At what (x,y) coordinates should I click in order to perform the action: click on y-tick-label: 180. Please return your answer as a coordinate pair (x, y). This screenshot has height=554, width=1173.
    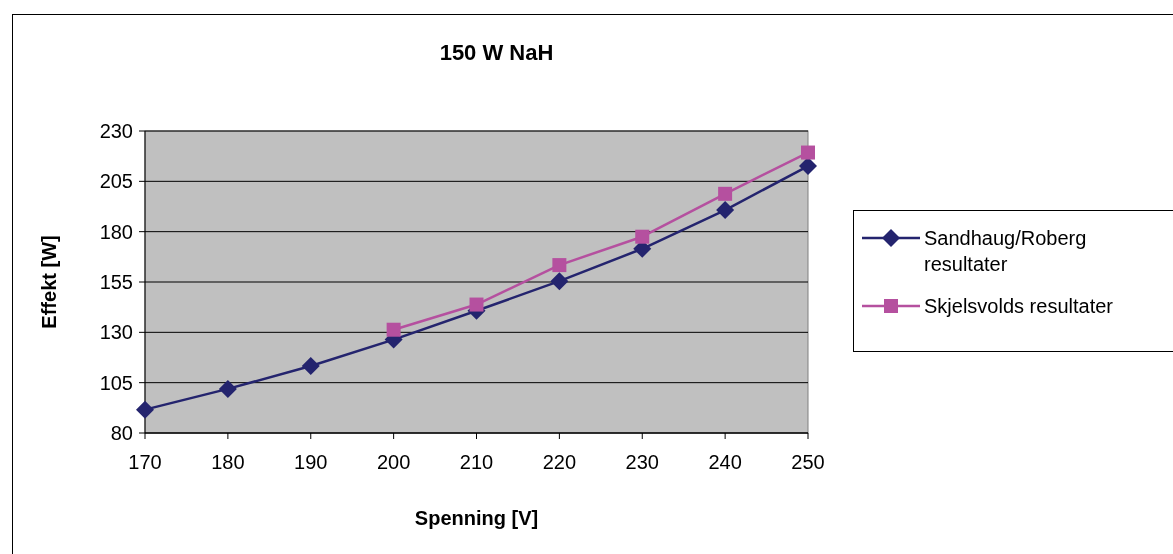
    Looking at the image, I should click on (116, 231).